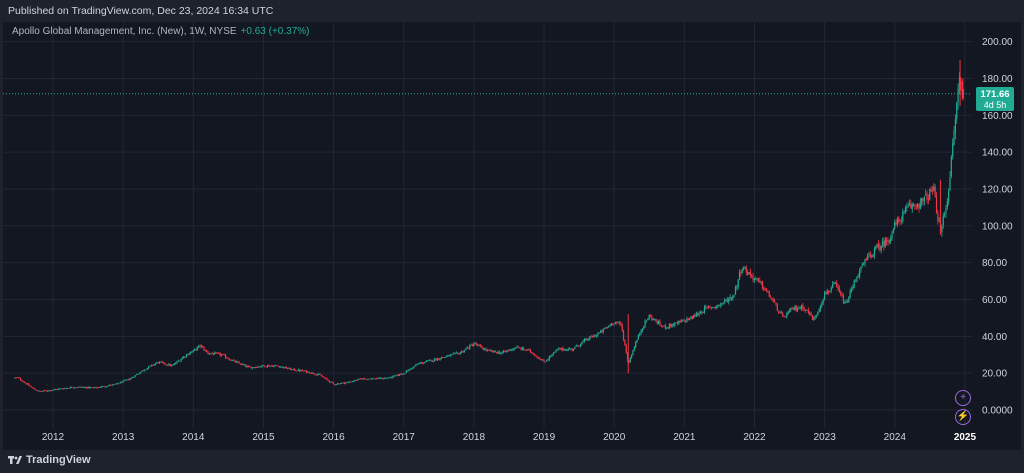 The height and width of the screenshot is (473, 1024). What do you see at coordinates (997, 189) in the screenshot?
I see `y-tick-label: 120.00` at bounding box center [997, 189].